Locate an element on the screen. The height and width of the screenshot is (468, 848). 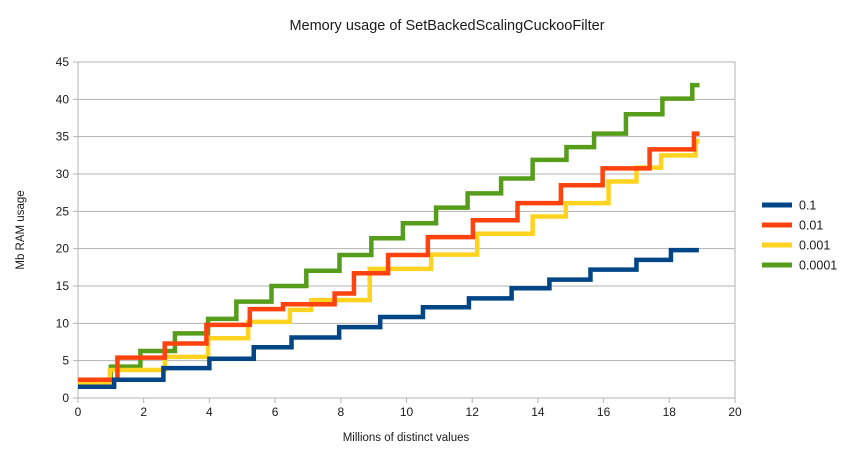
legend-item-0.0001: 0.0001 is located at coordinates (799, 266).